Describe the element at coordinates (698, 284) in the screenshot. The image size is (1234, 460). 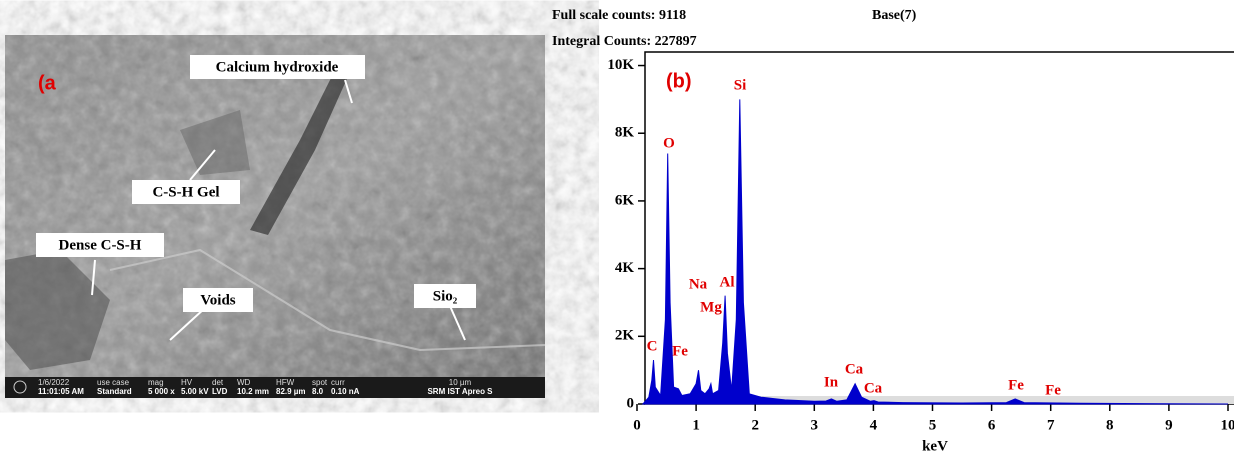
I see `peak-label: Na` at that location.